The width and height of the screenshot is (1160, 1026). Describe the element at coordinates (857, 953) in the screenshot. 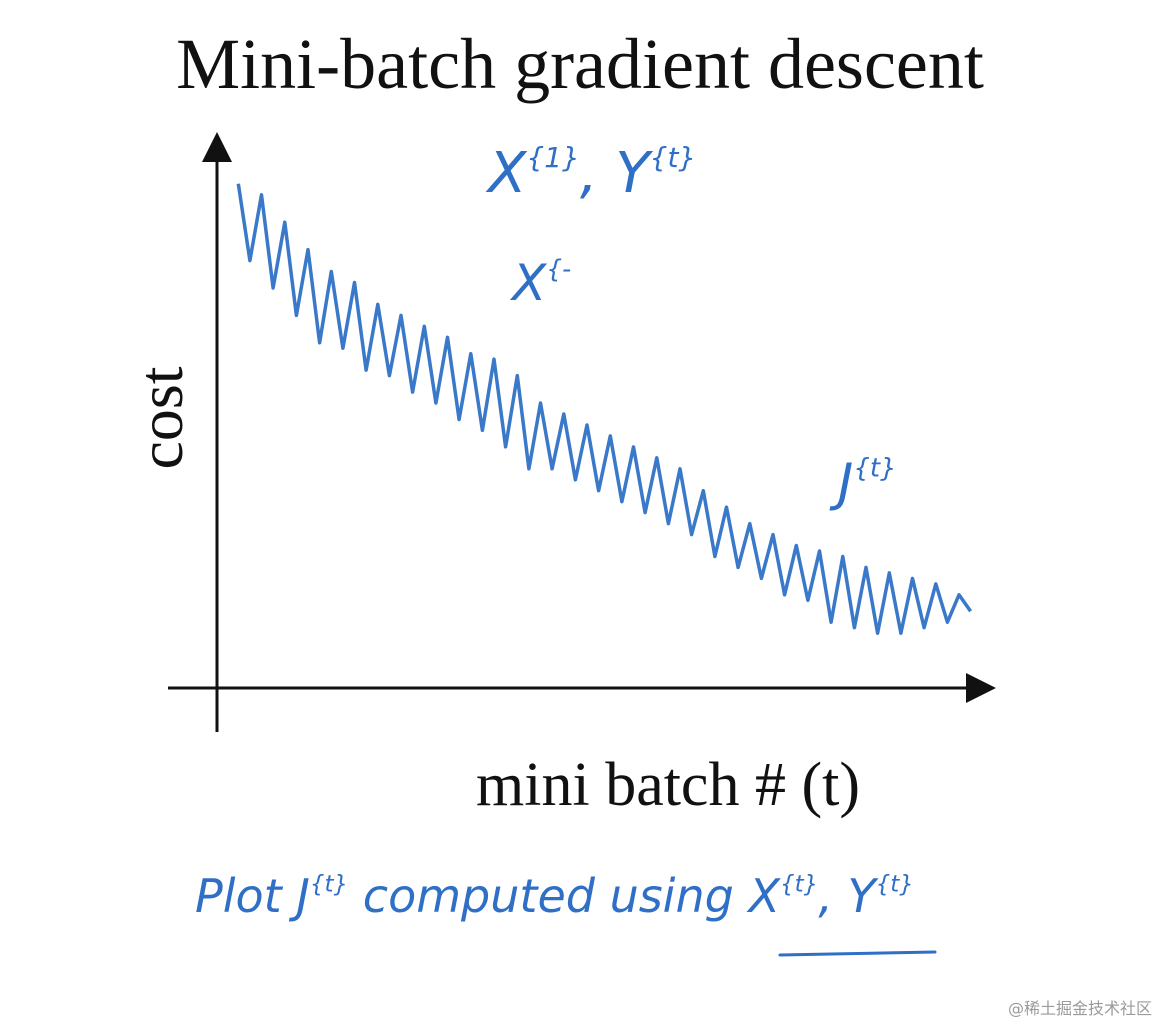

I see `underline` at that location.